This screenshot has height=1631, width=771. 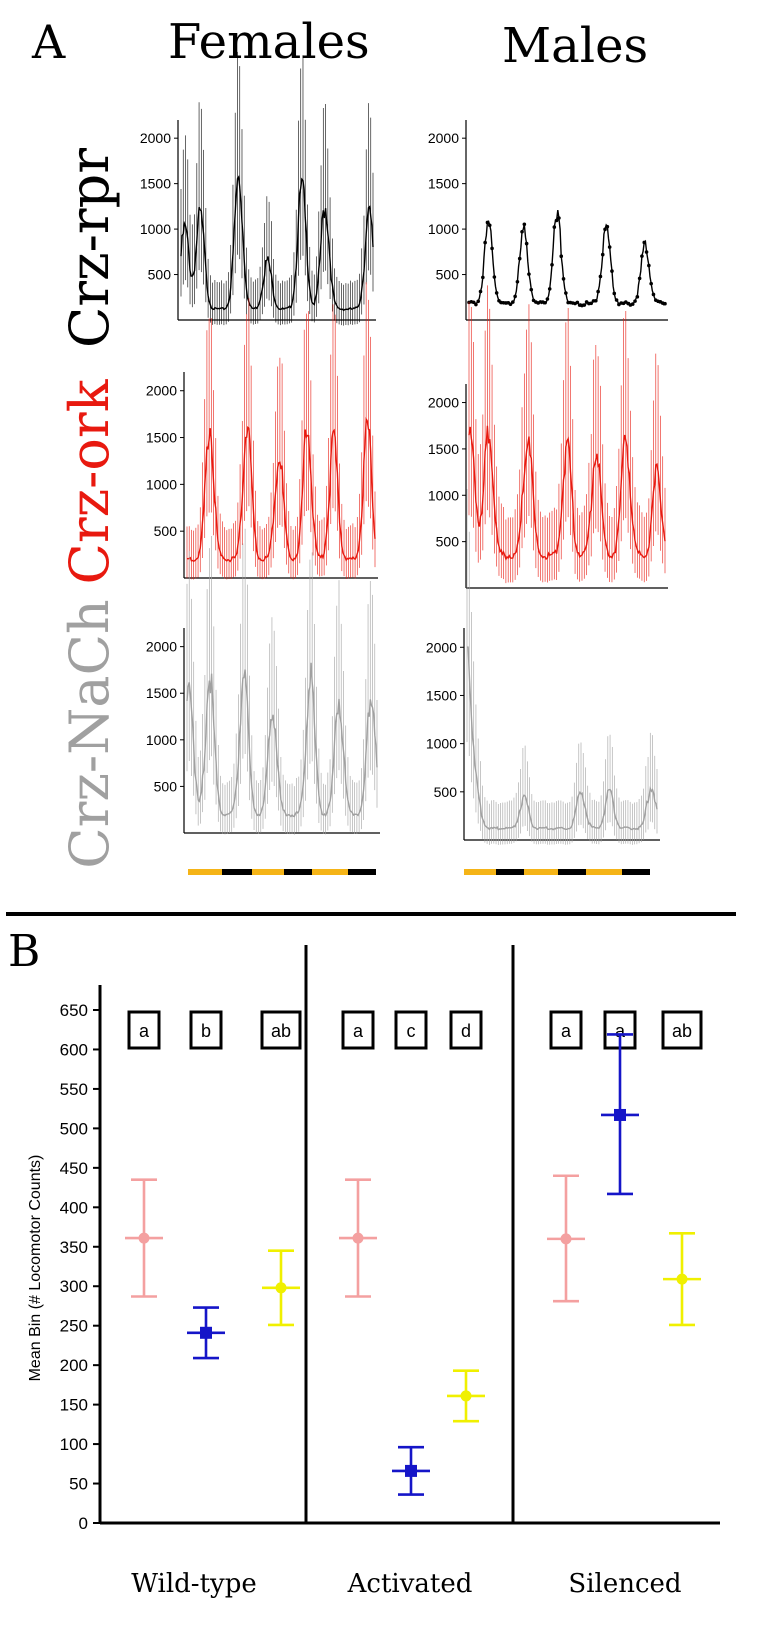 I want to click on significance-letter: a, so click(x=358, y=1031).